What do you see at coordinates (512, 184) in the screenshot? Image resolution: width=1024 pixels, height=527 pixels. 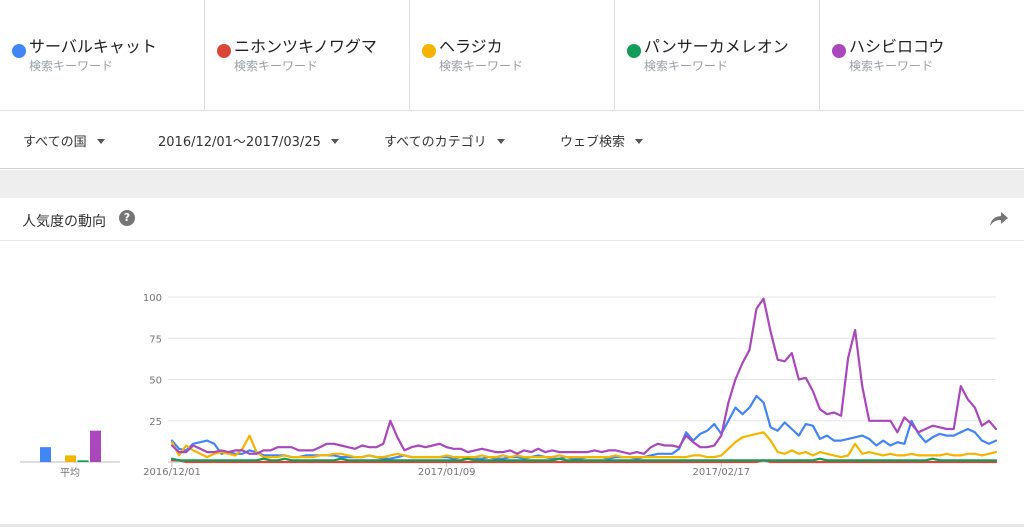 I see `section-gap` at bounding box center [512, 184].